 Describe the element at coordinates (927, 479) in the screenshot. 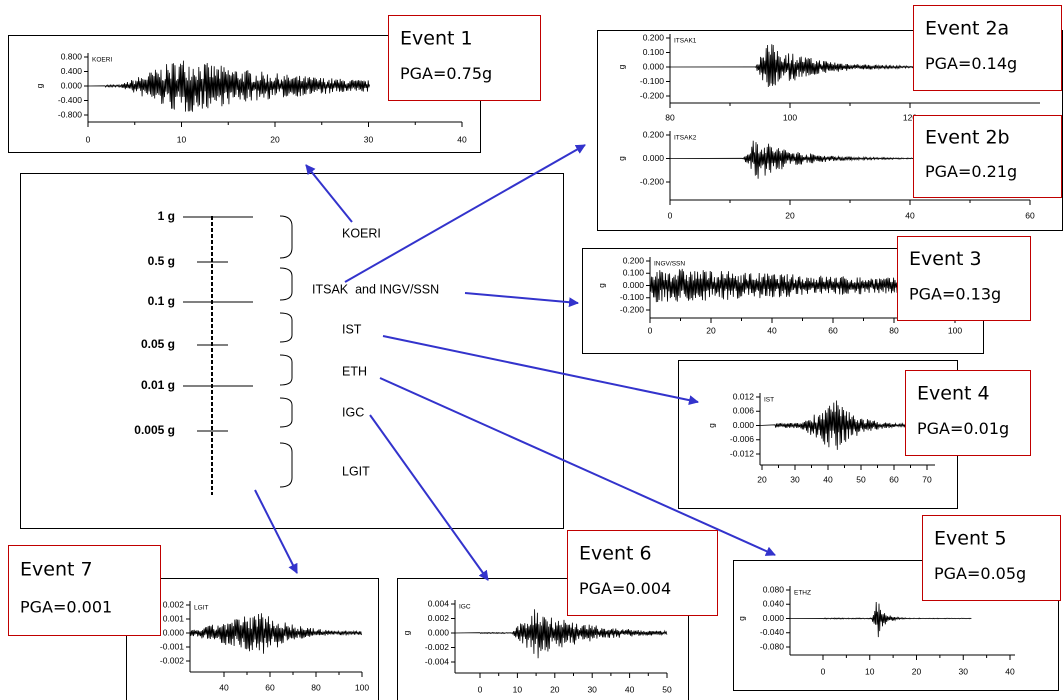

I see `x-tick-label: 70` at that location.